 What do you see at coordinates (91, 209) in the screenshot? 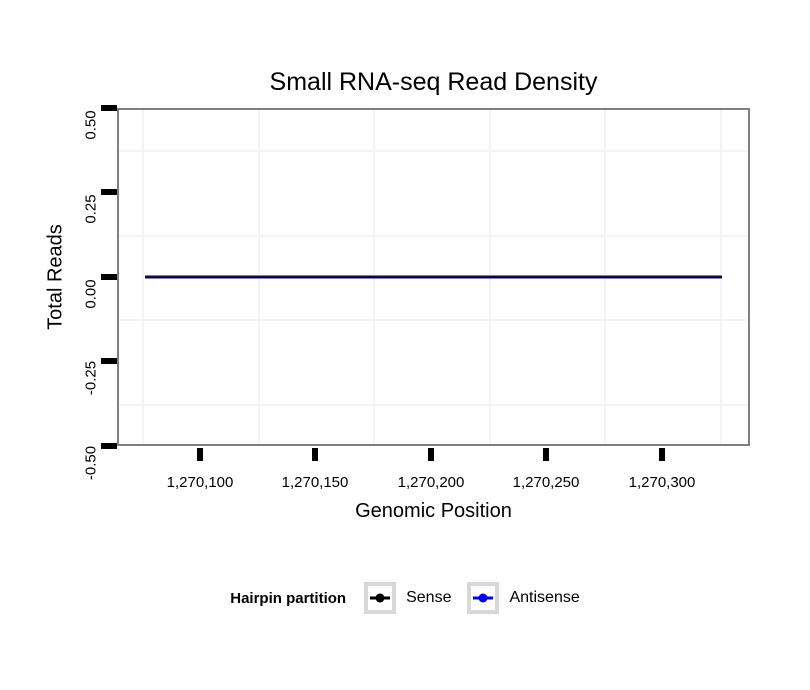
I see `y-axis-tick-label: 0.25` at bounding box center [91, 209].